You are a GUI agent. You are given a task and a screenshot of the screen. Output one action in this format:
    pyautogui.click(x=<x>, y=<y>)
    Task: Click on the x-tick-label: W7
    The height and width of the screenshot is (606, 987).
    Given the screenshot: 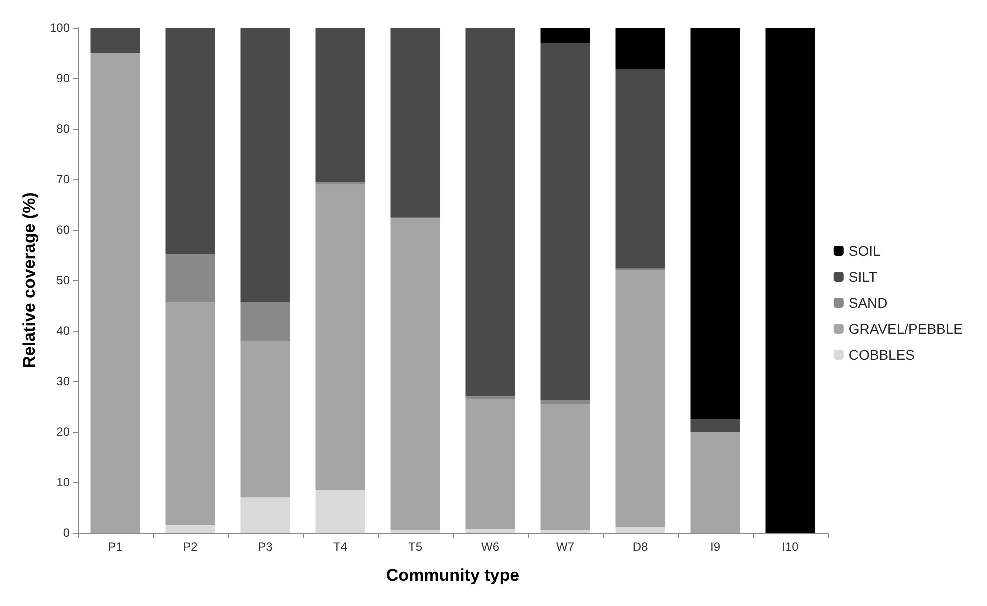 What is the action you would take?
    pyautogui.click(x=565, y=547)
    